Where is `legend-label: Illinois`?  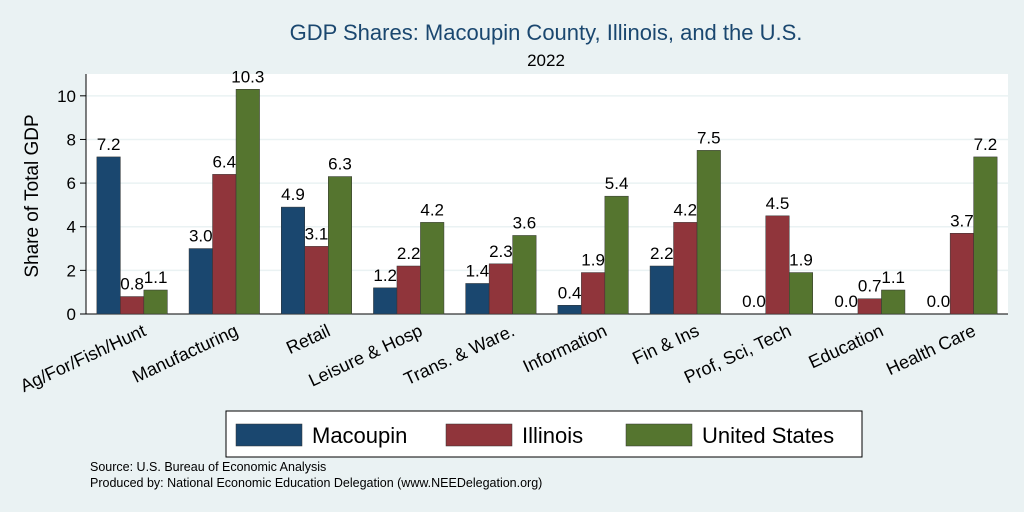
legend-label: Illinois is located at coordinates (552, 435).